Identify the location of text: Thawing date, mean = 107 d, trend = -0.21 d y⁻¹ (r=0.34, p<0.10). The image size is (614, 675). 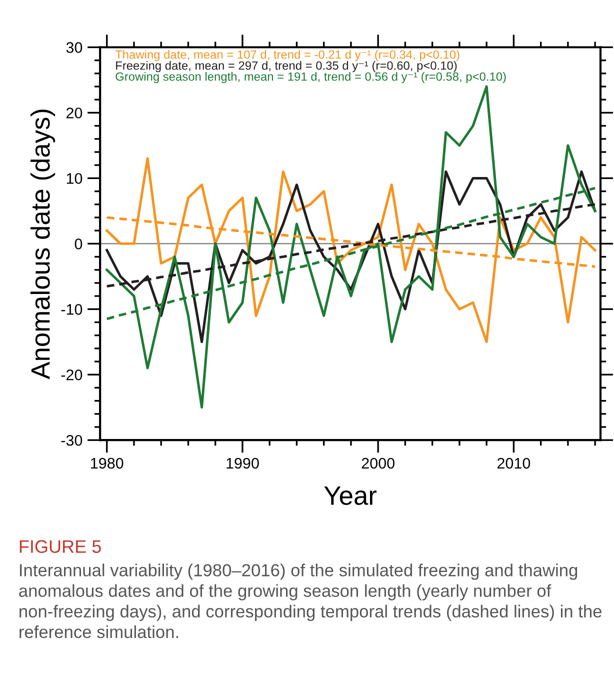
(287, 56).